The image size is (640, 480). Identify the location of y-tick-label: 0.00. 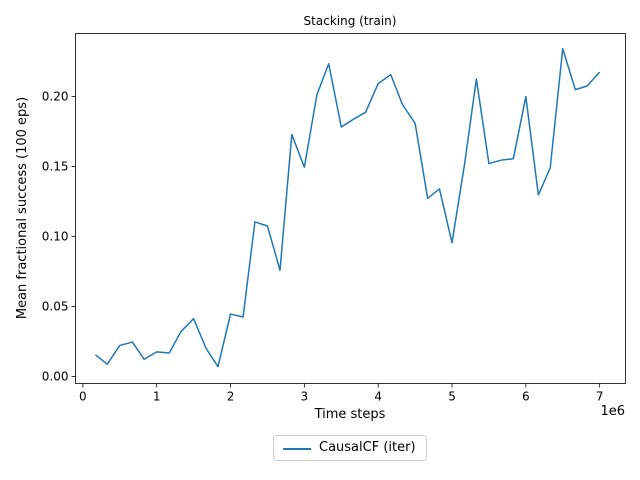
(55, 377).